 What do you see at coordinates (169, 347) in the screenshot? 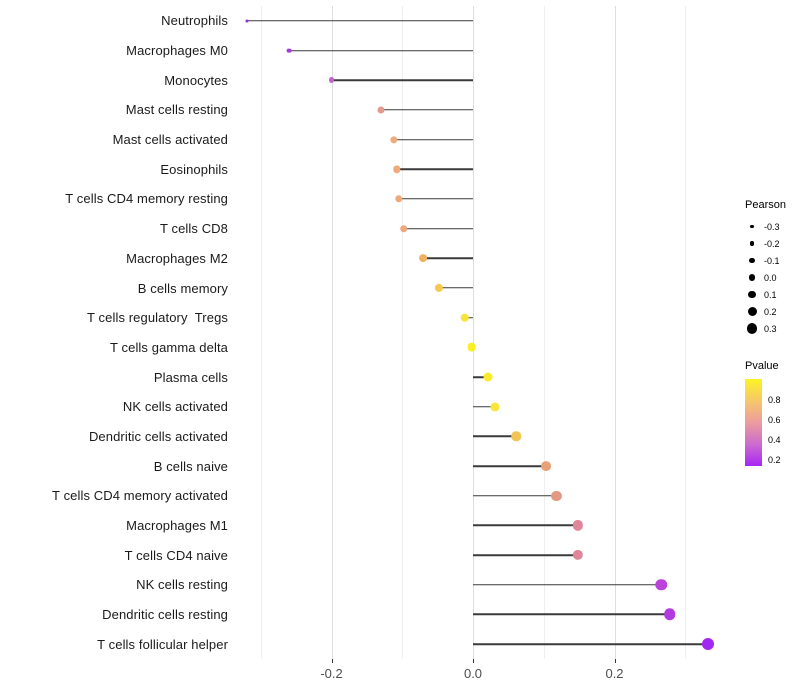
I see `category-label: T cells gamma delta` at bounding box center [169, 347].